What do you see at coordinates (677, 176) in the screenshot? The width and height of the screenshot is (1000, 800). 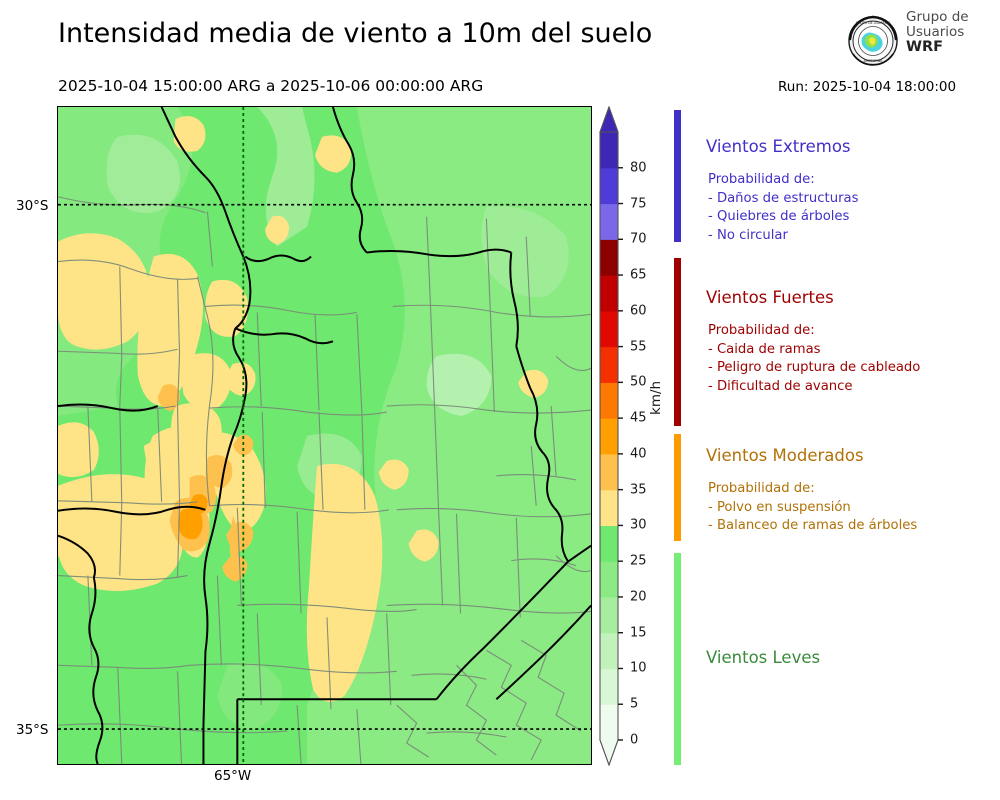 I see `legend-bar-extremos` at bounding box center [677, 176].